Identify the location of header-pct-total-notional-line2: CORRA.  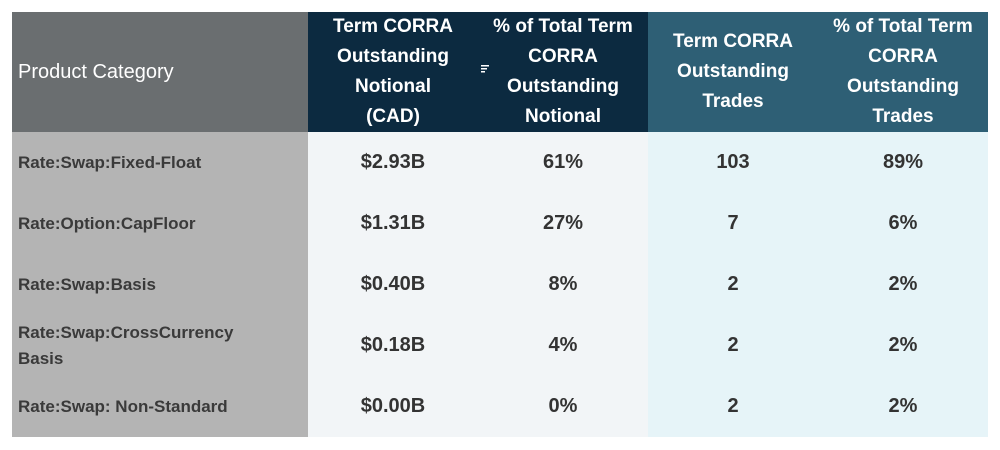
(563, 56).